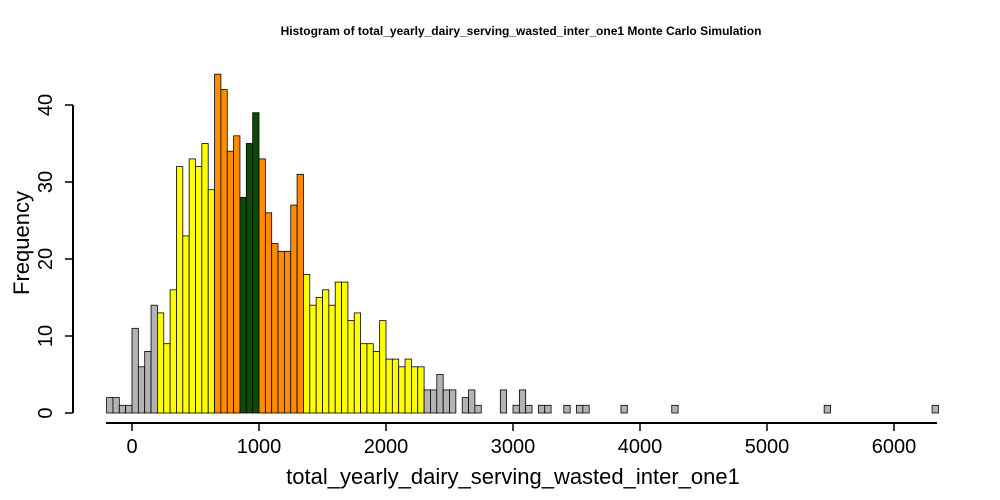  What do you see at coordinates (894, 447) in the screenshot?
I see `x-tick-label-6000: 6000` at bounding box center [894, 447].